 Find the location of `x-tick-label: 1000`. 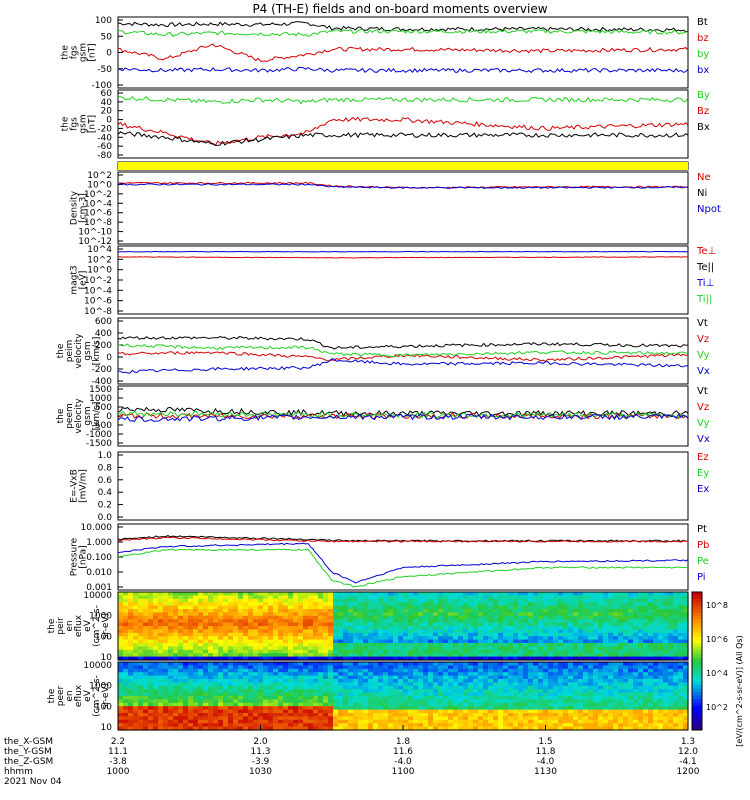

x-tick-label: 1000 is located at coordinates (118, 772).